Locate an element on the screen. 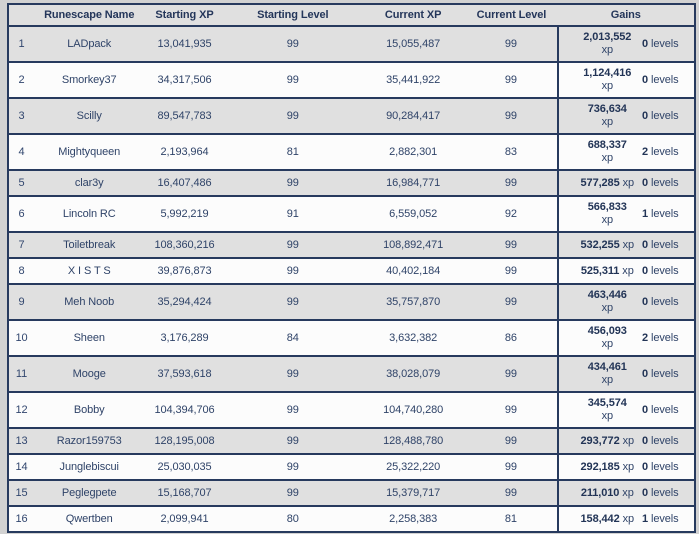  cell-current-xp: 2,882,301 is located at coordinates (413, 151).